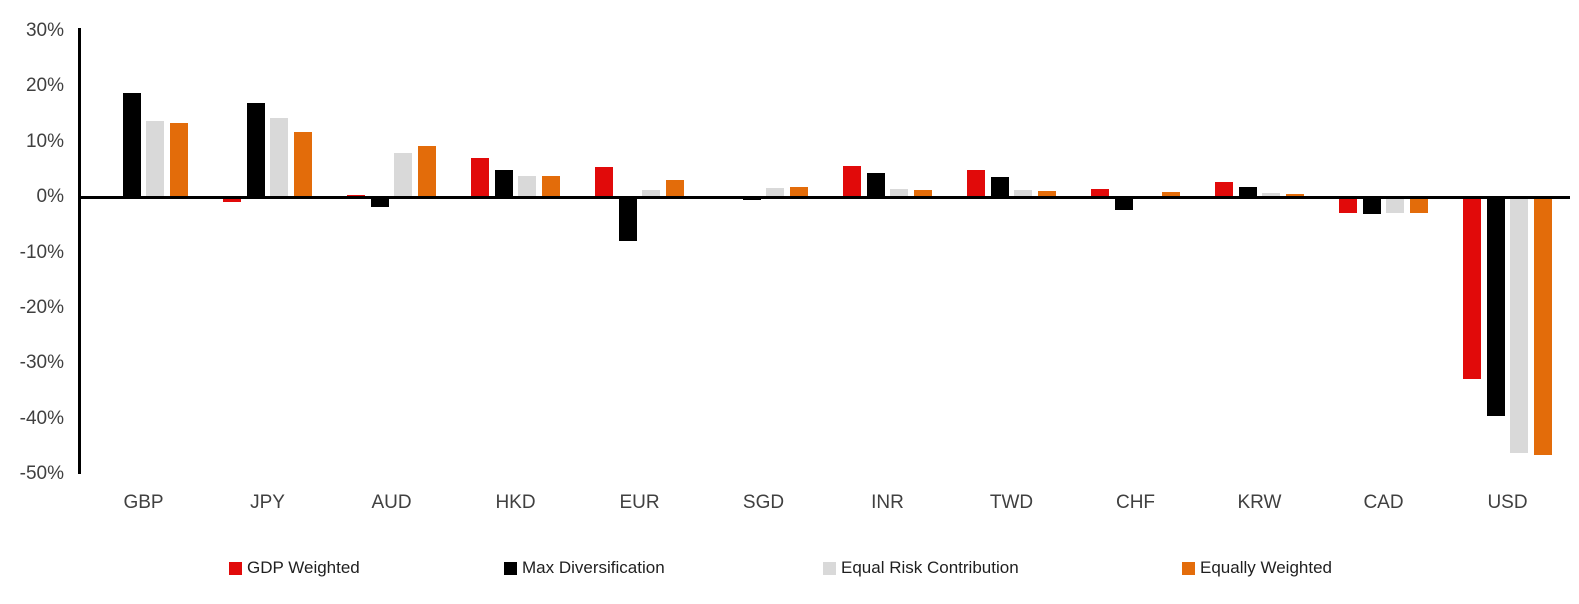 This screenshot has width=1579, height=604. What do you see at coordinates (143, 502) in the screenshot?
I see `x-axis-category-label-gbp: GBP` at bounding box center [143, 502].